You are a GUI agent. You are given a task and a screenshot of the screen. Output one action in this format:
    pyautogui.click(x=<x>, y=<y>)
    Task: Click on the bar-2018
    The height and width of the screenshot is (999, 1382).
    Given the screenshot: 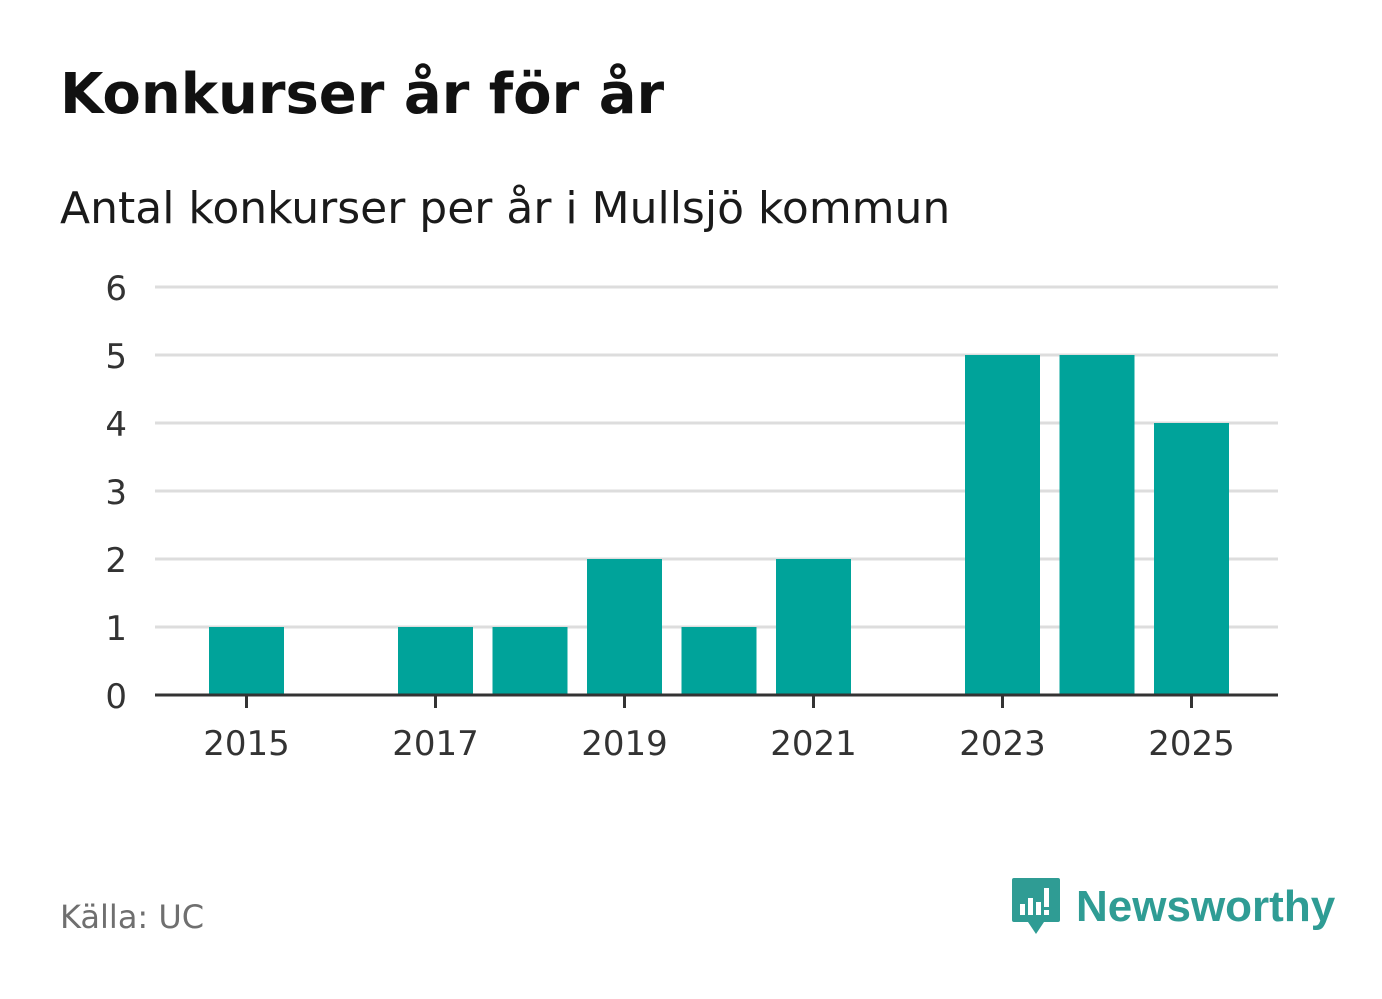 What is the action you would take?
    pyautogui.click(x=530, y=661)
    